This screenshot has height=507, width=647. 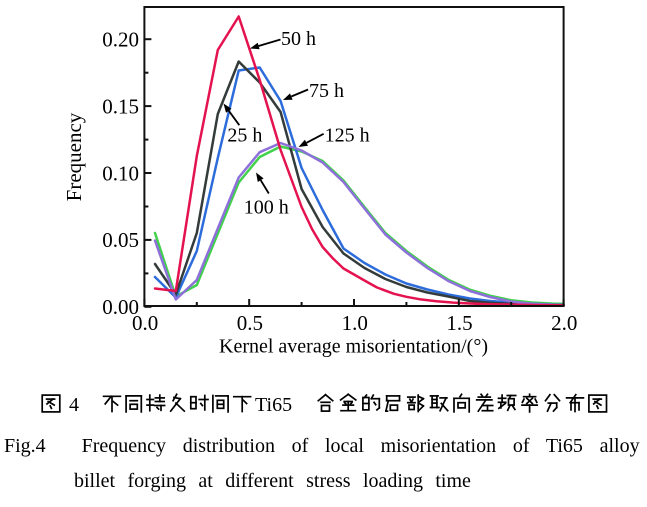 What do you see at coordinates (120, 307) in the screenshot?
I see `svg-text: 0.00` at bounding box center [120, 307].